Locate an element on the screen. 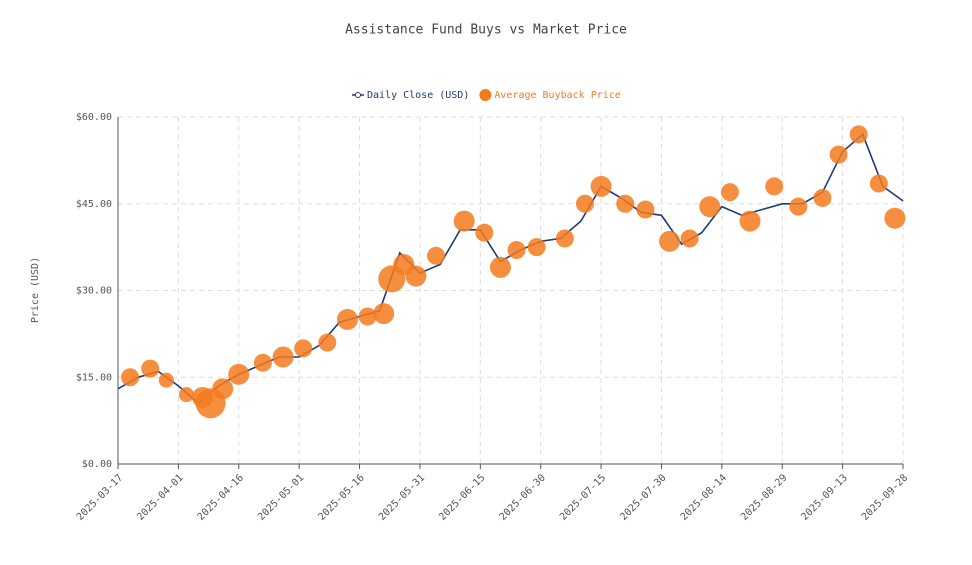  legend: Daily Close (USD) Average Buyback Price is located at coordinates (486, 95).